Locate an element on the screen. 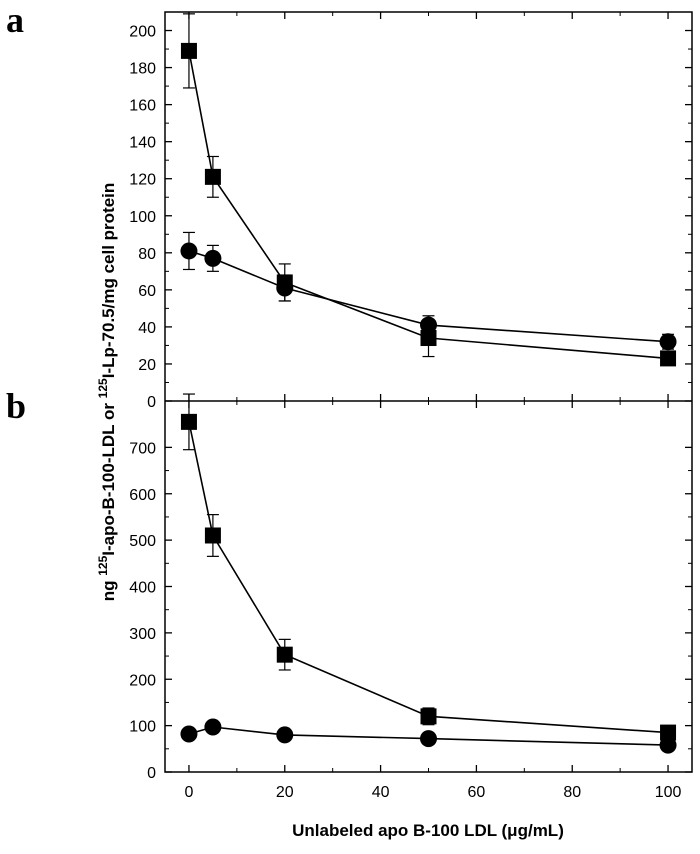 This screenshot has width=700, height=854. y-label-sup2: 125 is located at coordinates (103, 388).